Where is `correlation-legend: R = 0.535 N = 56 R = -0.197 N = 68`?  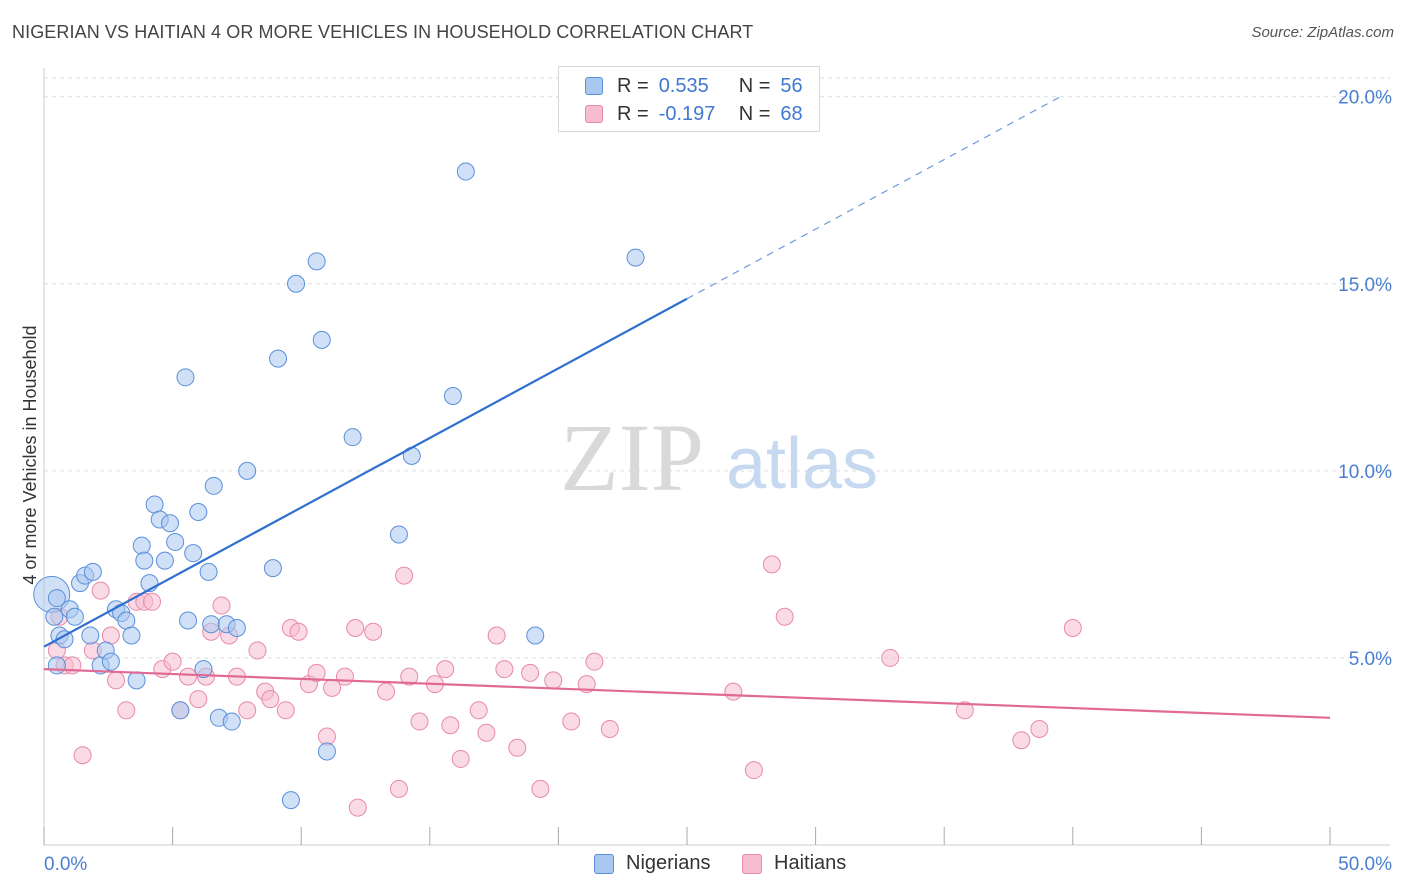
correlation-legend: R = 0.535 N = 56 R = -0.197 N = 68 is located at coordinates (689, 99).